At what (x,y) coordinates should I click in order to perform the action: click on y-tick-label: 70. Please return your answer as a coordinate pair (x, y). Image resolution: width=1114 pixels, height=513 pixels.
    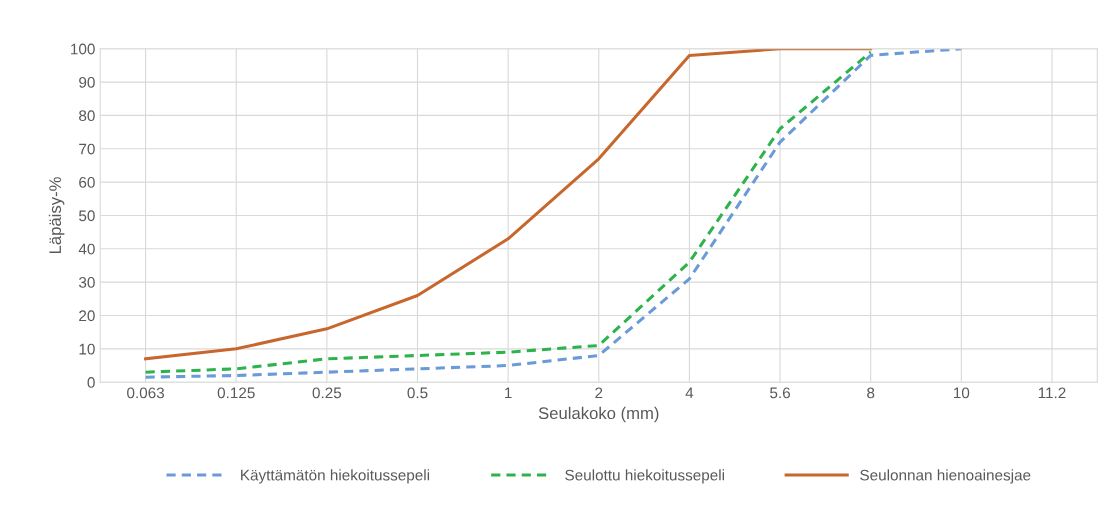
    Looking at the image, I should click on (87, 149).